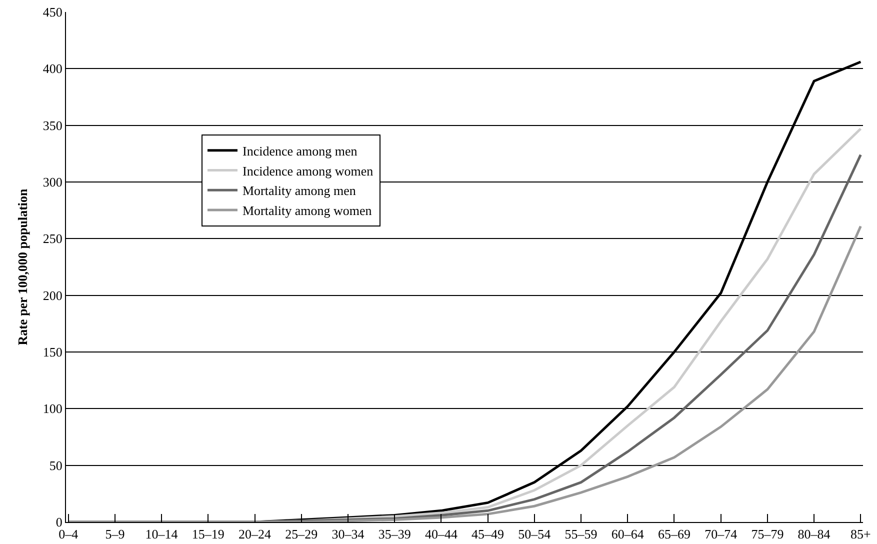  Describe the element at coordinates (52, 182) in the screenshot. I see `y-tick-label: 300` at that location.